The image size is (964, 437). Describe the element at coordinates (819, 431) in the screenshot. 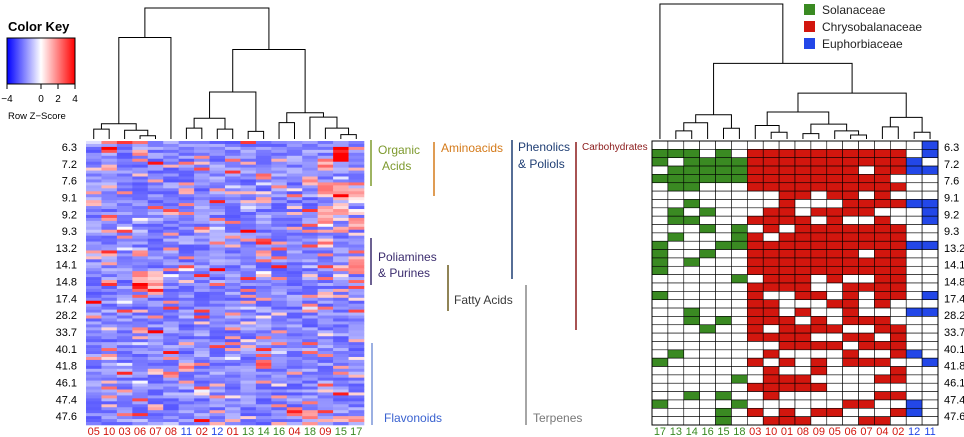

I see `presence-column-label: 09` at that location.